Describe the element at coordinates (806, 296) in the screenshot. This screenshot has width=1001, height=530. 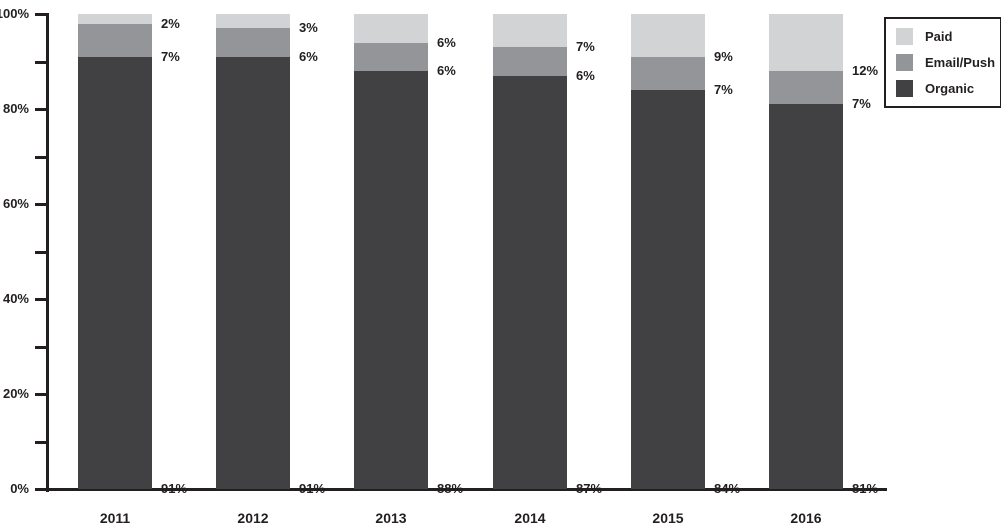
I see `bar-segment-organic-2016` at that location.